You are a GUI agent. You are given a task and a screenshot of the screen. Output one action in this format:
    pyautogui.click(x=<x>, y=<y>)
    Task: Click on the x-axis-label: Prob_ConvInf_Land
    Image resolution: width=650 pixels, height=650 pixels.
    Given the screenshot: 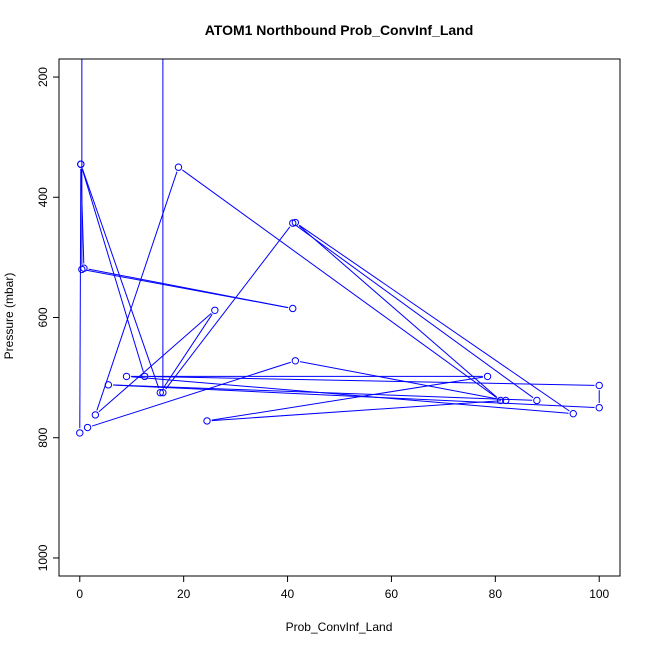 What is the action you would take?
    pyautogui.click(x=339, y=627)
    